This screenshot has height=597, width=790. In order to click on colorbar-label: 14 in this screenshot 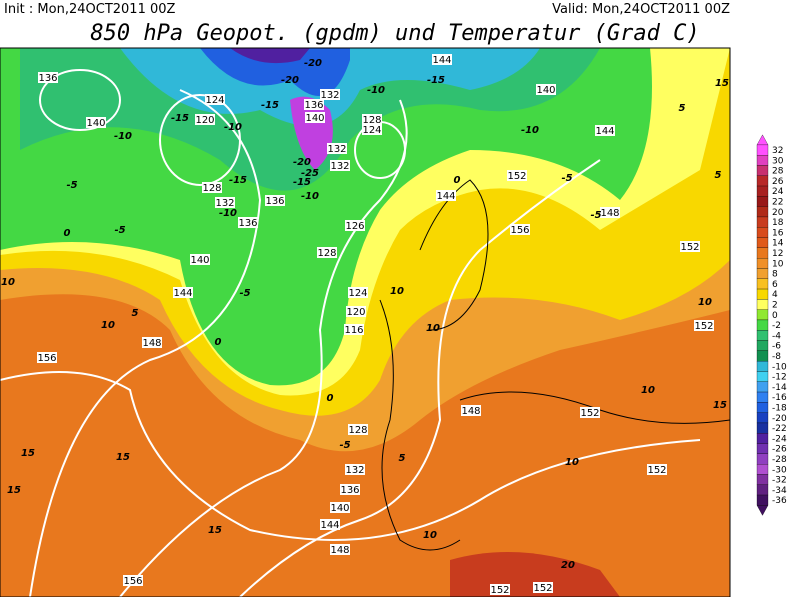, I will do `click(778, 244)`.